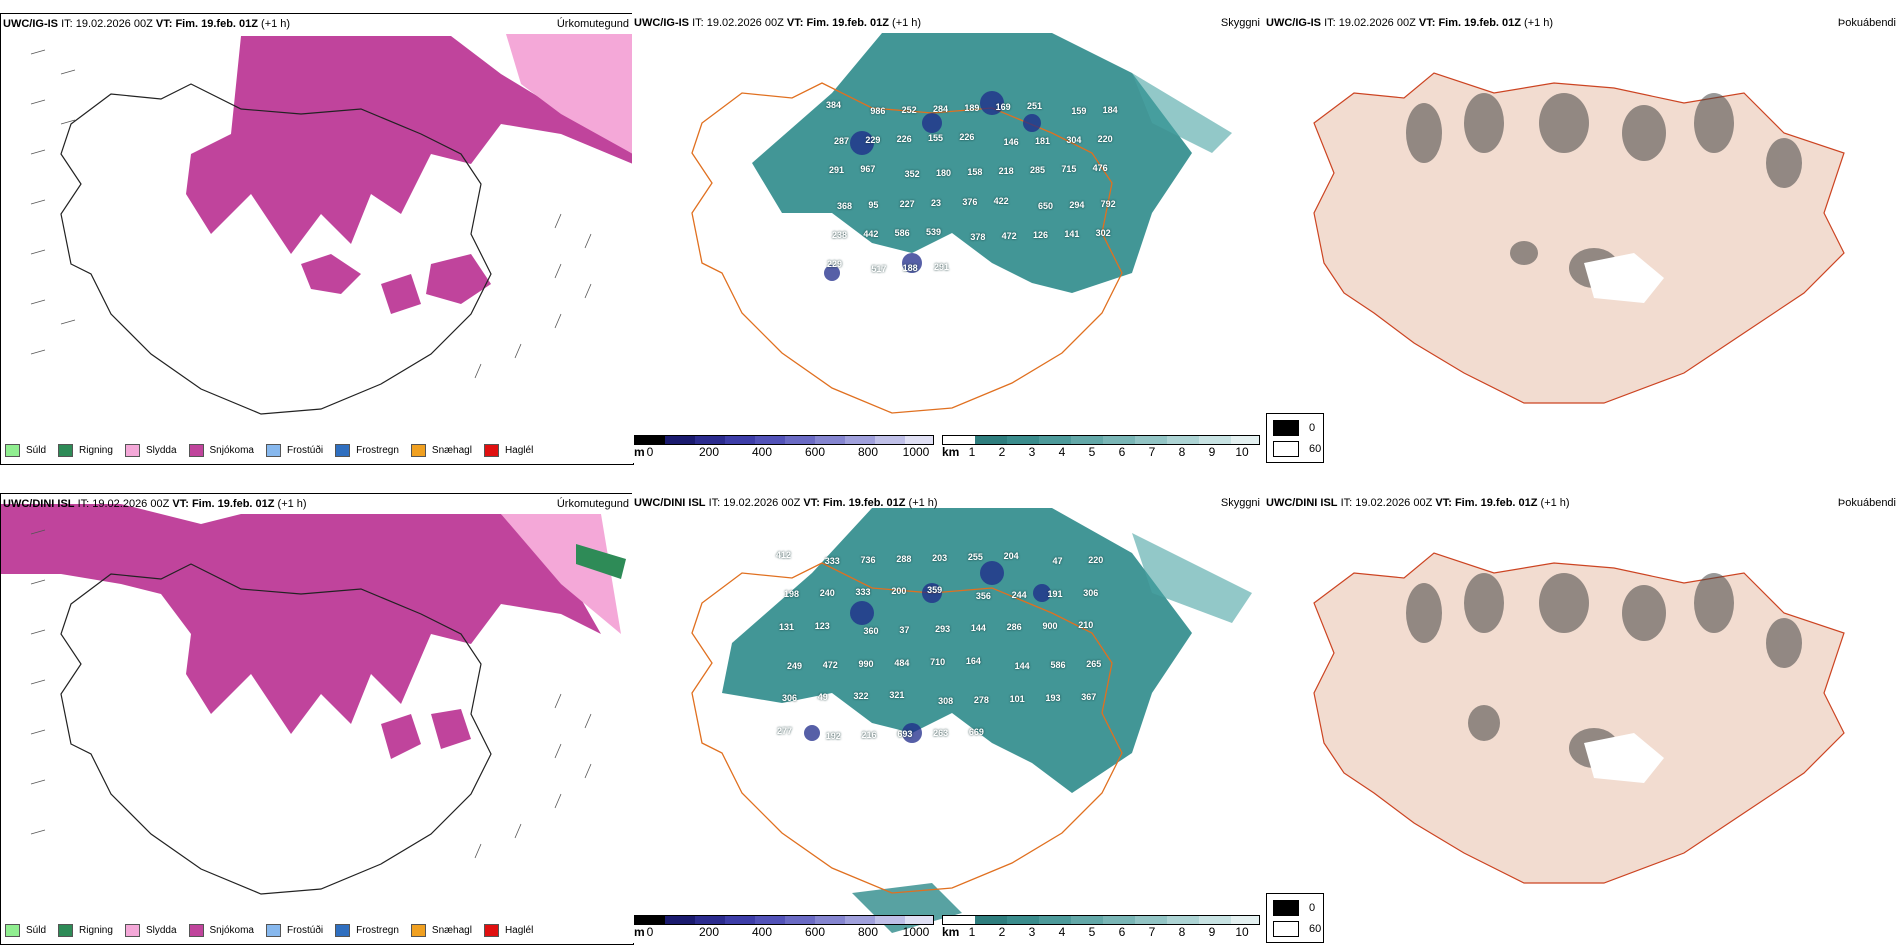 This screenshot has width=1900, height=950. What do you see at coordinates (1286, 908) in the screenshot?
I see `fog-legend-high-swatch` at bounding box center [1286, 908].